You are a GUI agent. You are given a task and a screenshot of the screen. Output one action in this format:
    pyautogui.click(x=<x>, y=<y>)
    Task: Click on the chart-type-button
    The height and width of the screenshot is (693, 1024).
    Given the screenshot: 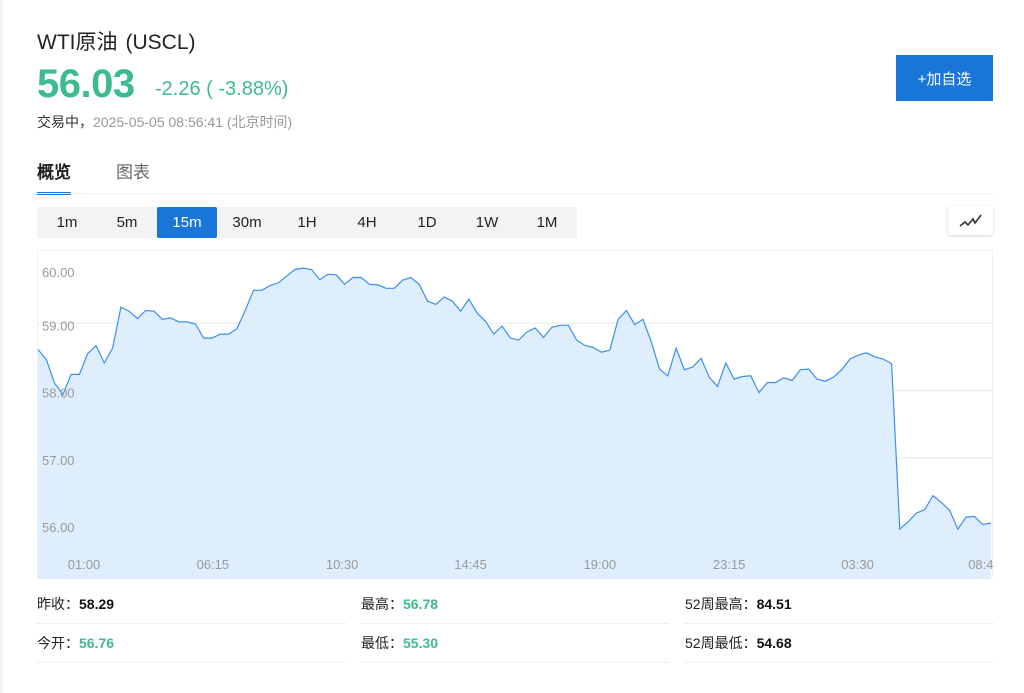 What is the action you would take?
    pyautogui.click(x=970, y=220)
    